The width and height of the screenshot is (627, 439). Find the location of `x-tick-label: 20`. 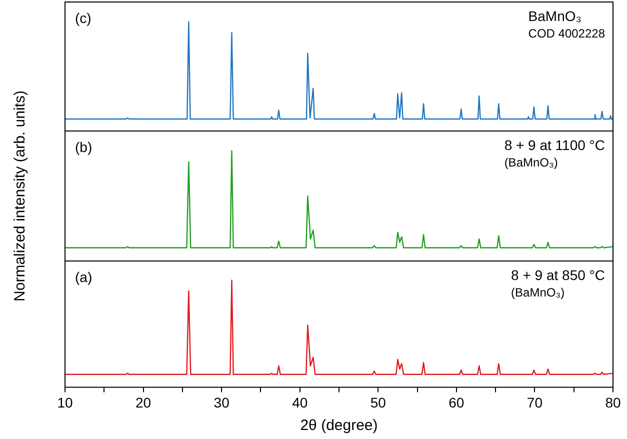

x-tick-label: 20 is located at coordinates (143, 402).